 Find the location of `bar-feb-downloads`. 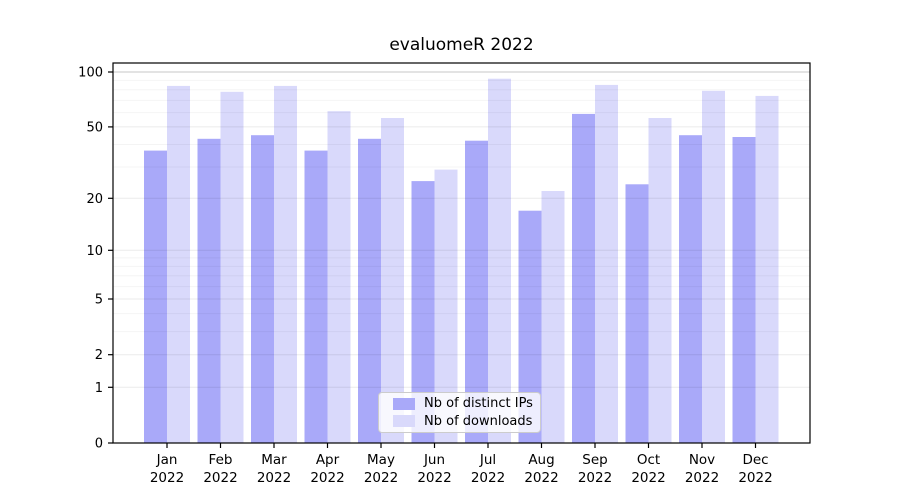

bar-feb-downloads is located at coordinates (232, 267).